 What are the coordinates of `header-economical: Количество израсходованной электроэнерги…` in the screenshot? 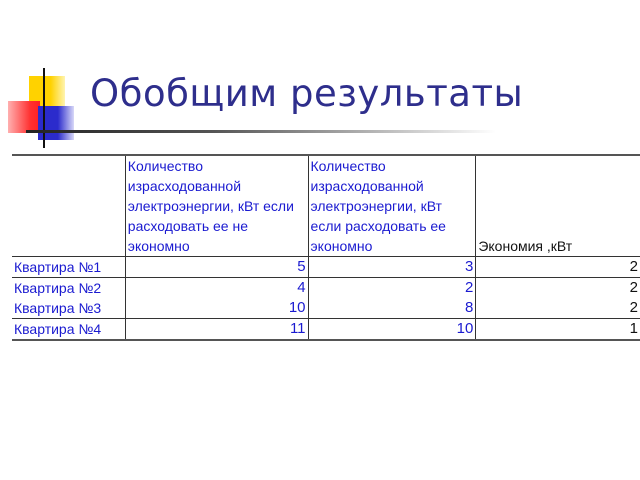 It's located at (391, 205).